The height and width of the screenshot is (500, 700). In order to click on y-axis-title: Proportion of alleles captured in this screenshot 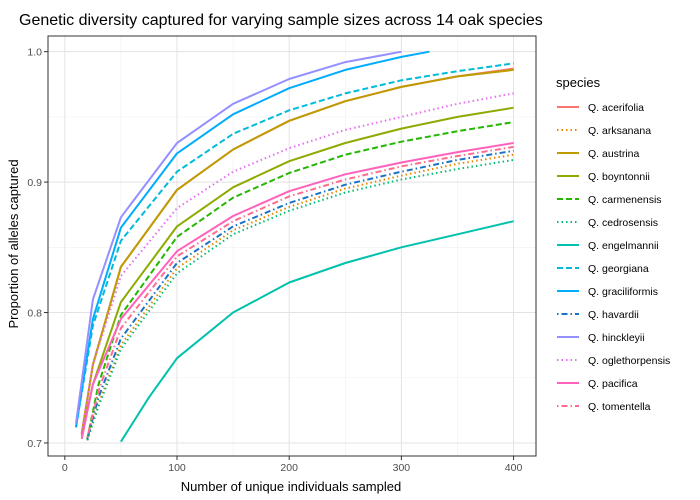, I will do `click(13, 243)`.